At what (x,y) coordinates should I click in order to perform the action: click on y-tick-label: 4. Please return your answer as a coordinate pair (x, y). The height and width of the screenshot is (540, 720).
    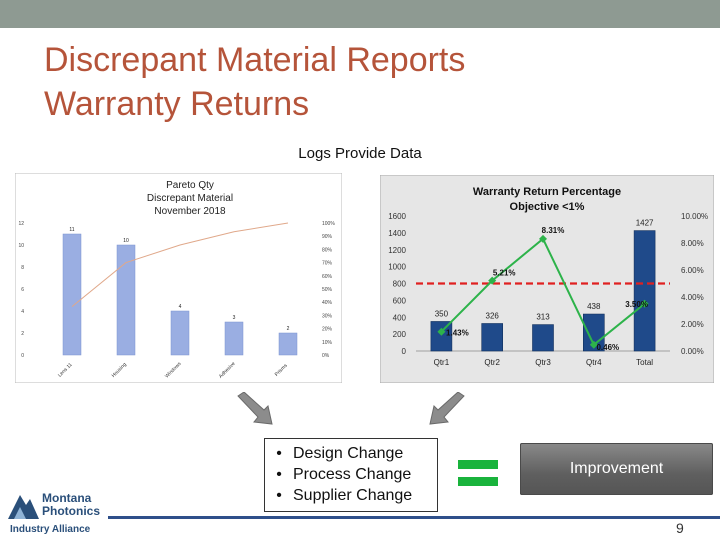
    Looking at the image, I should click on (22, 312).